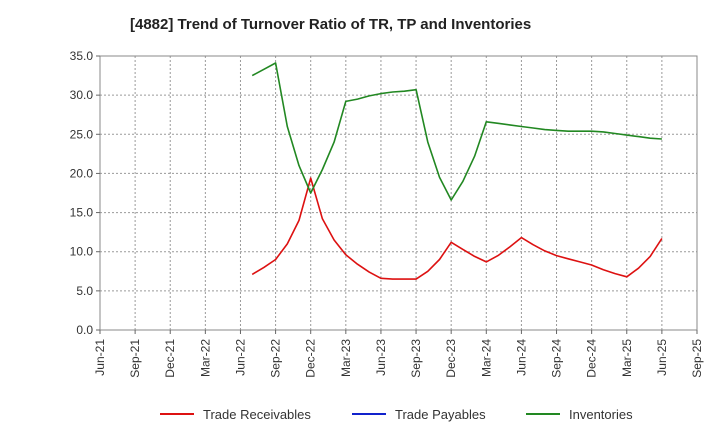 The image size is (720, 440). I want to click on y-tick-label: 5.0, so click(84, 291).